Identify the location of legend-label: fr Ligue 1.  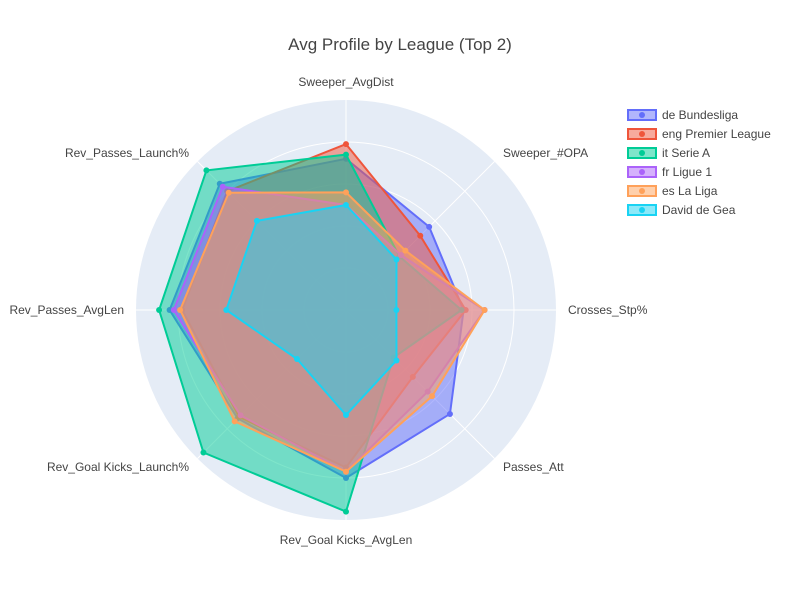
(687, 172).